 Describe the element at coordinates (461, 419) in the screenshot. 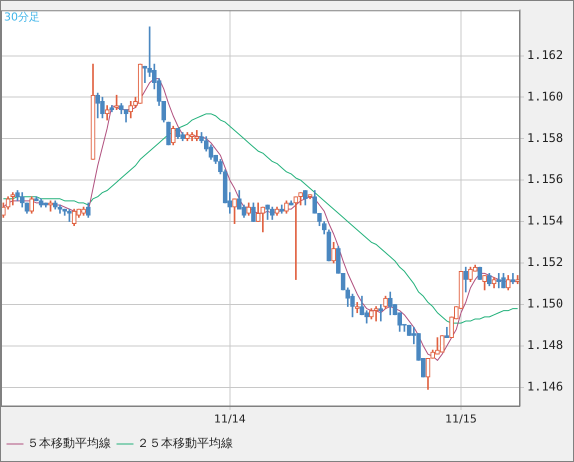

I see `x-tick-label: 11/15` at that location.